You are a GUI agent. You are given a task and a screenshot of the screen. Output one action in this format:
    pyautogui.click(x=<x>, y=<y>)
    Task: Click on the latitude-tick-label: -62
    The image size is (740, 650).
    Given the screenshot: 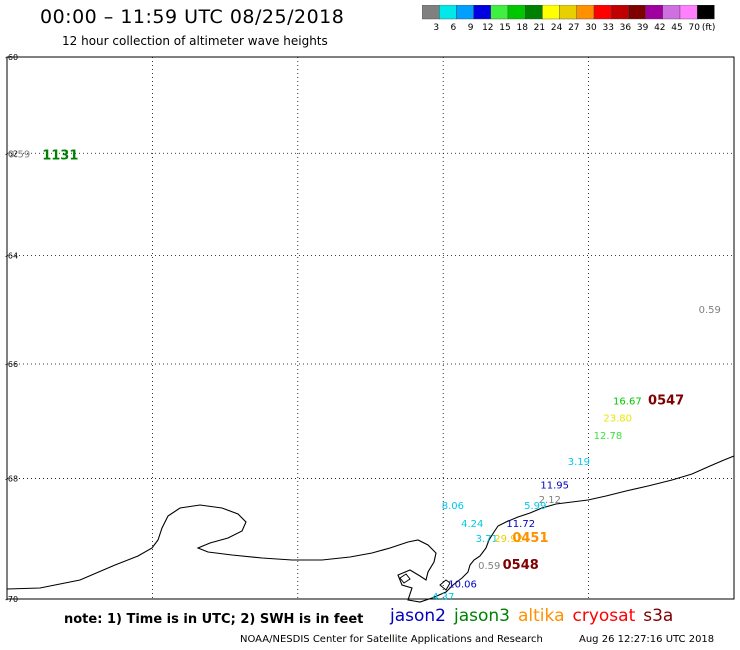 What is the action you would take?
    pyautogui.click(x=11, y=153)
    